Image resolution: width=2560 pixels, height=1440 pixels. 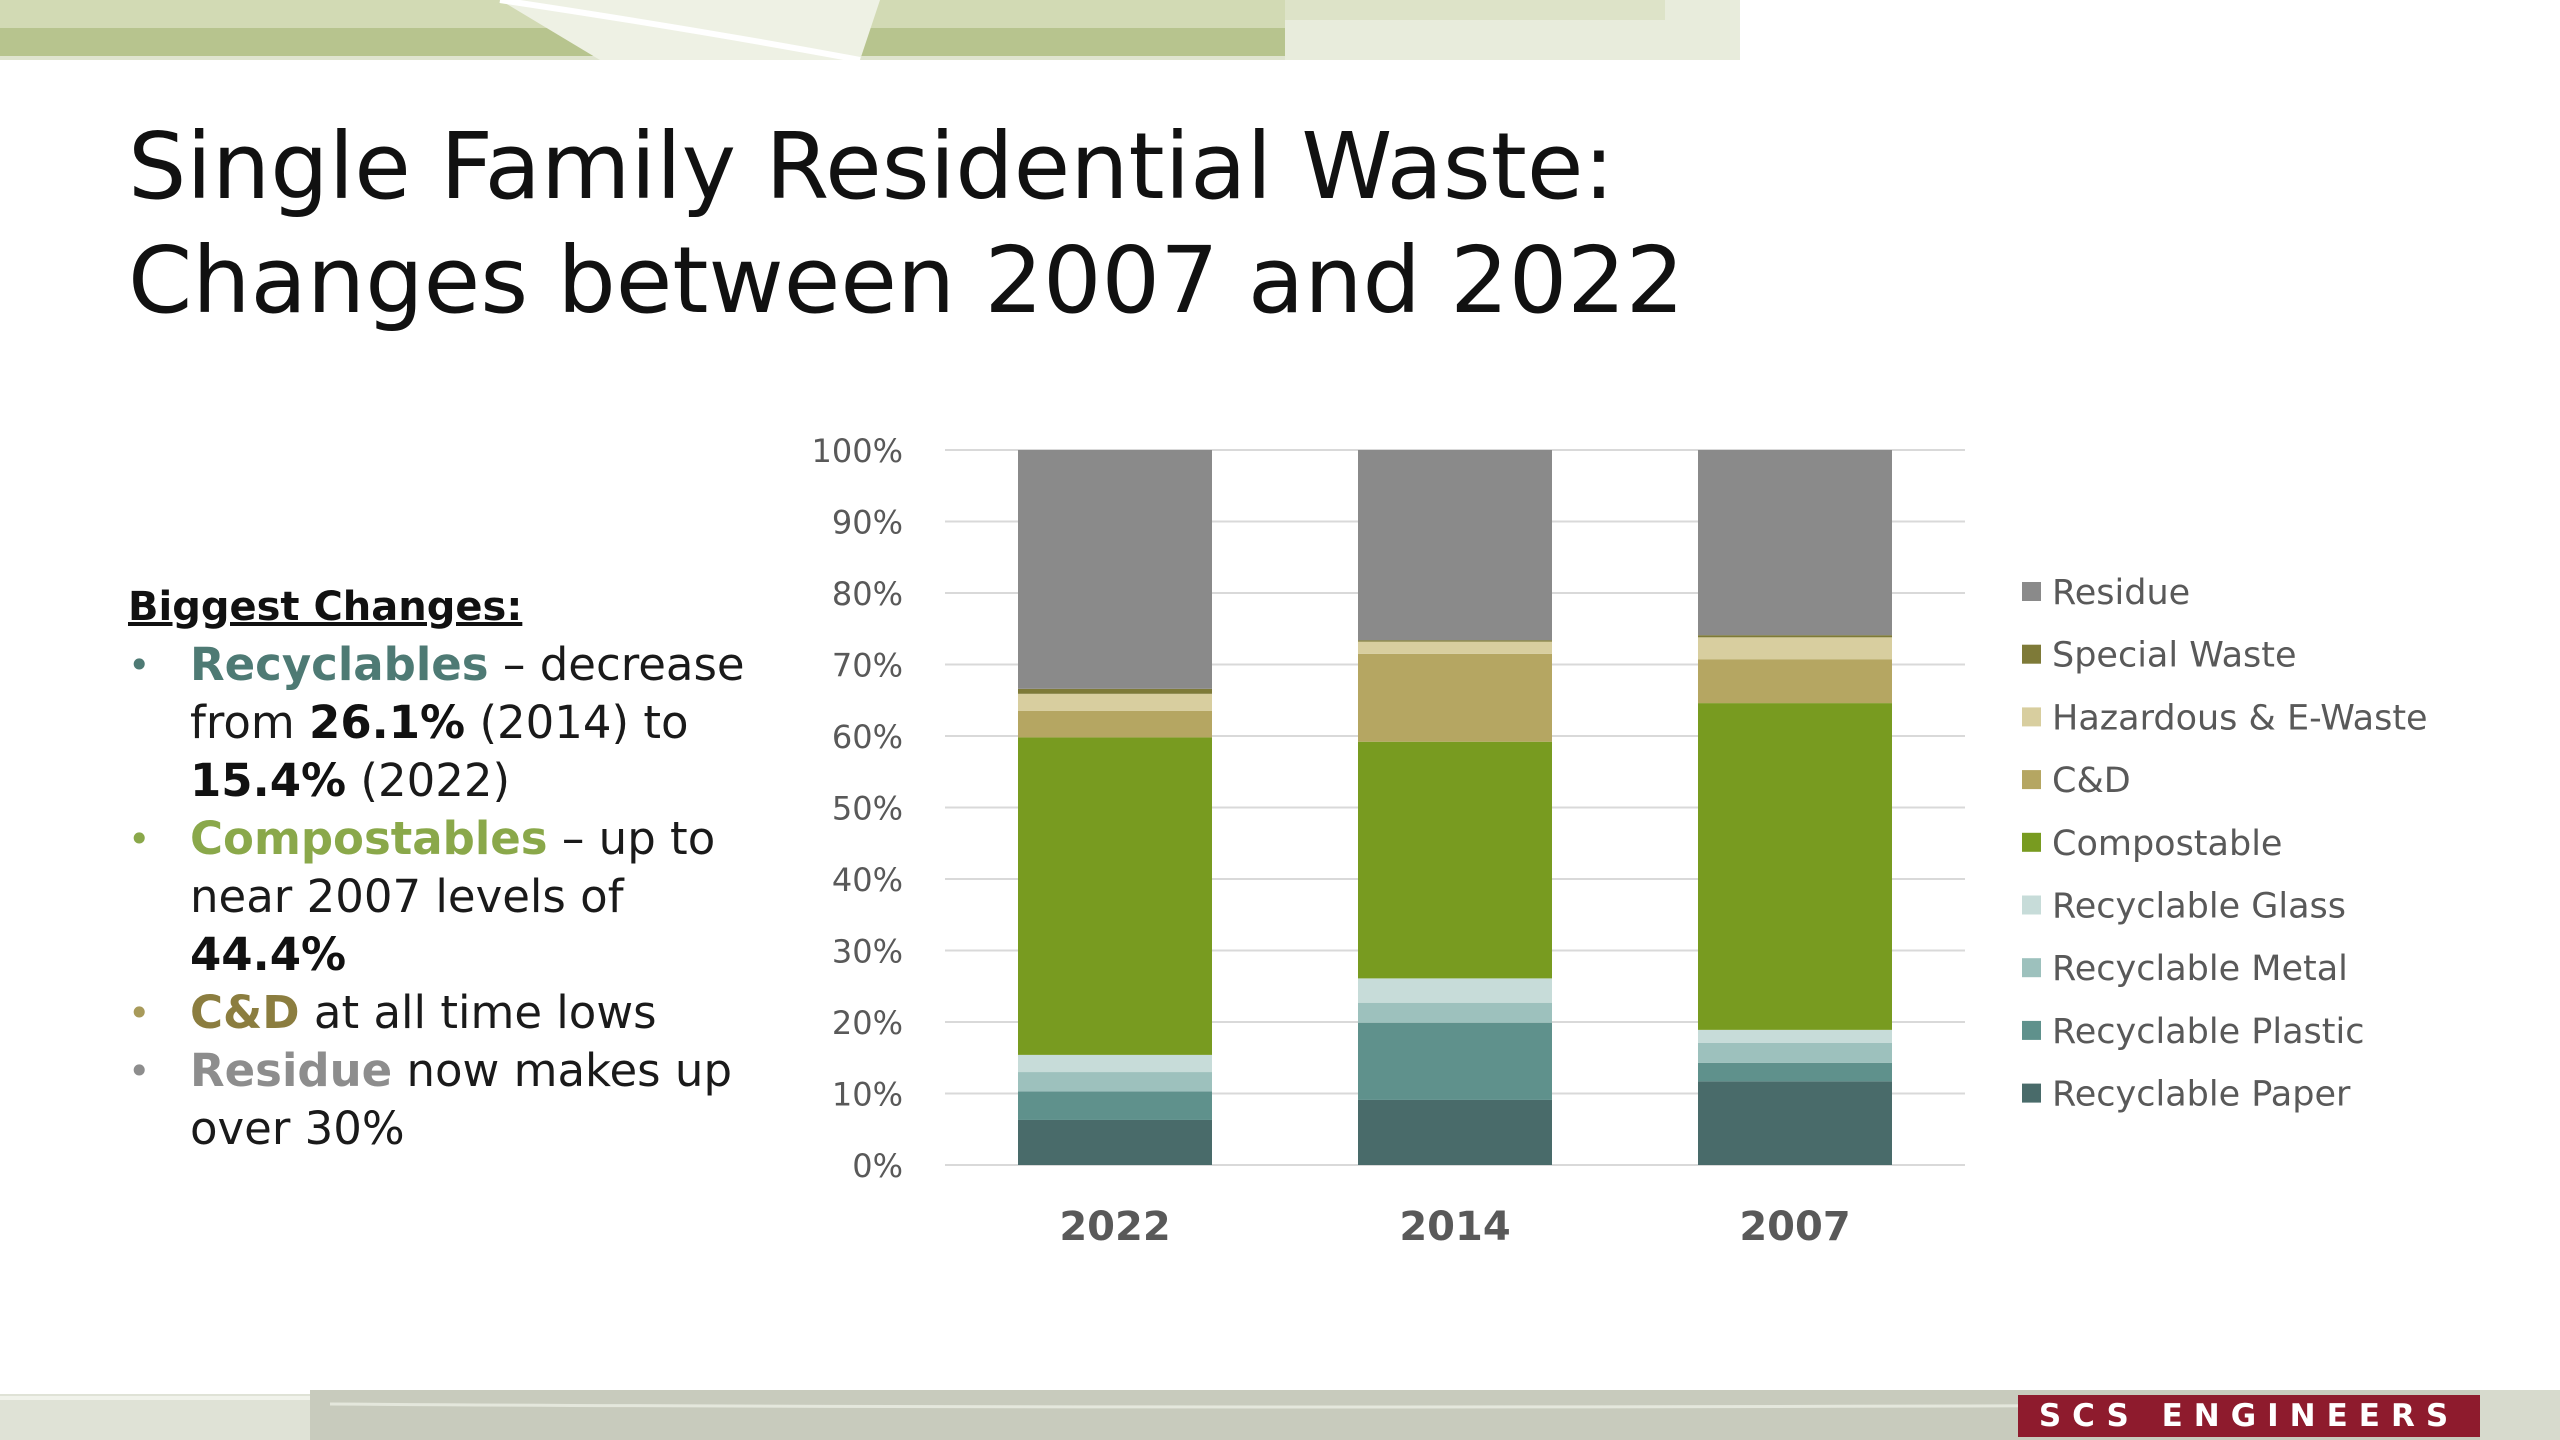 I want to click on bullet-text: now makes up over 30%, so click(x=461, y=1099).